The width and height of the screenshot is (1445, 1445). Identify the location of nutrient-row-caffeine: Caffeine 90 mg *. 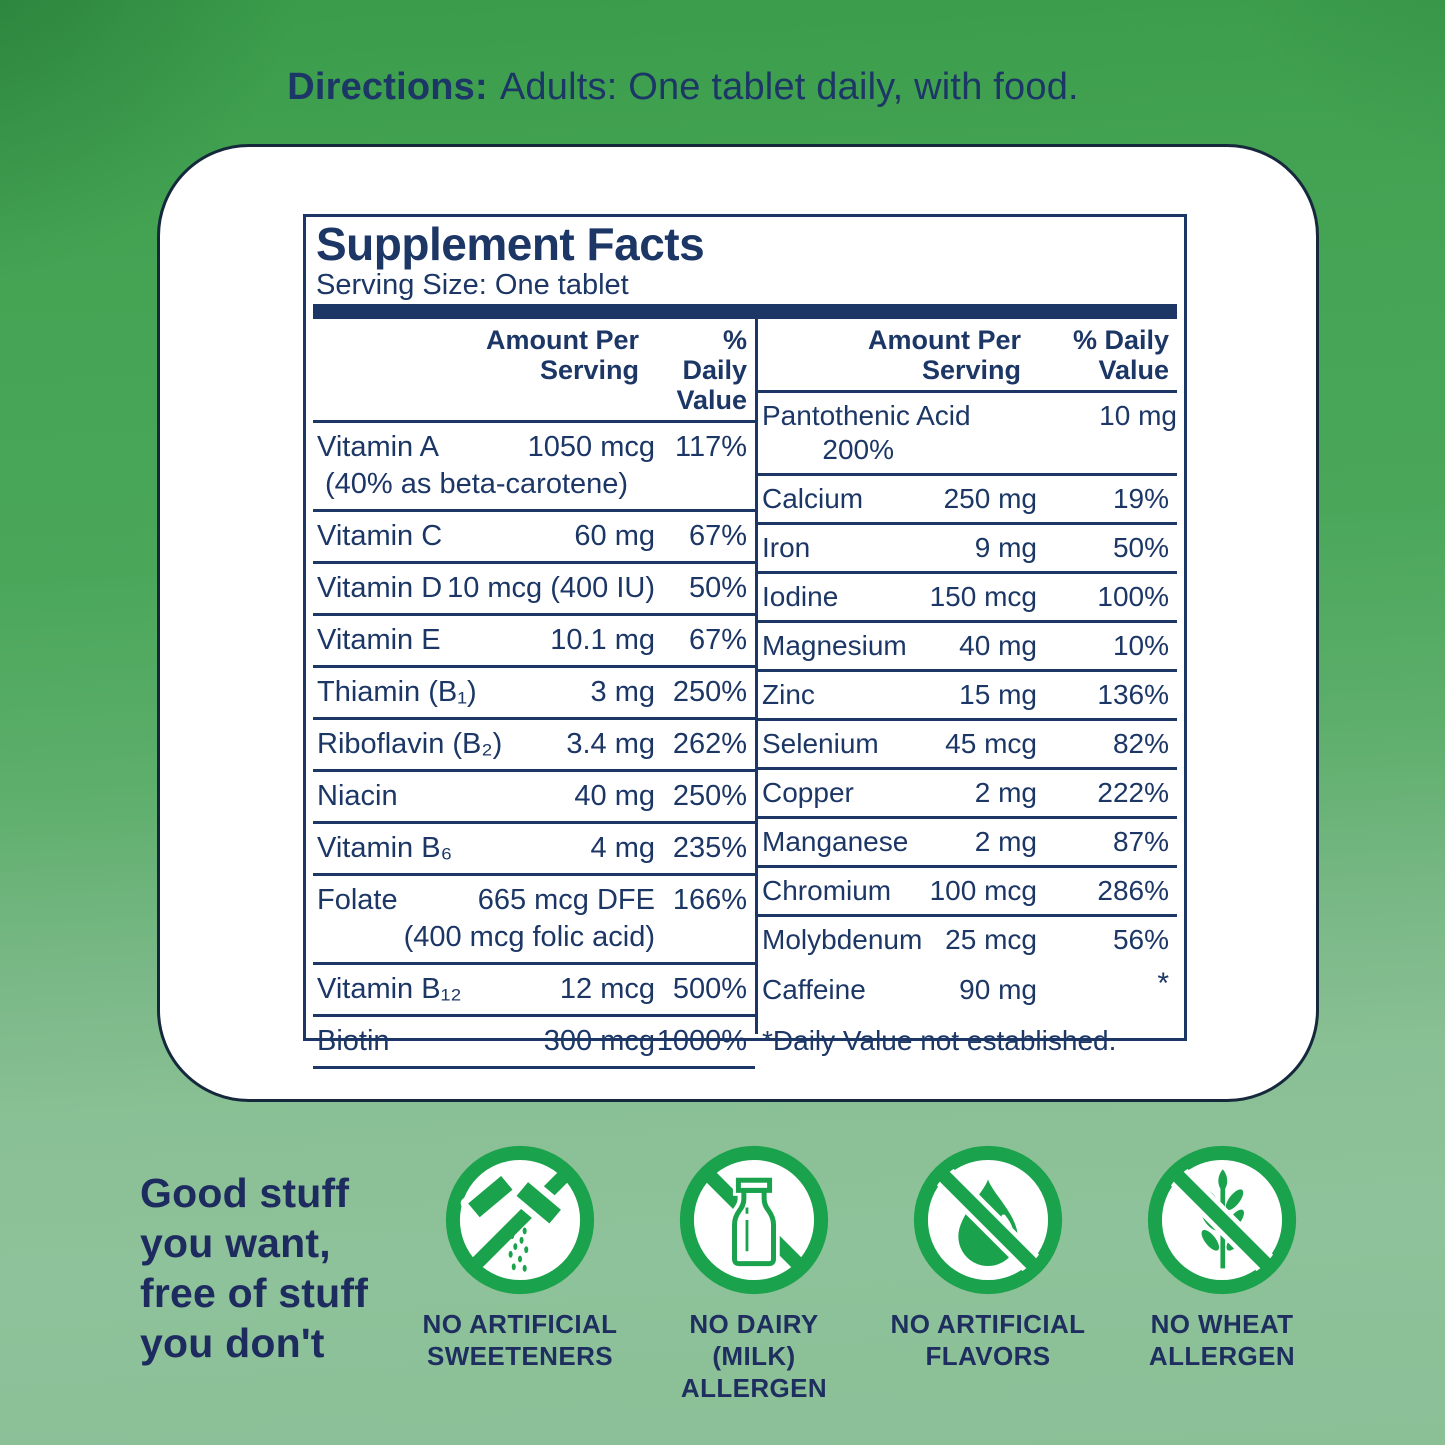
(967, 989).